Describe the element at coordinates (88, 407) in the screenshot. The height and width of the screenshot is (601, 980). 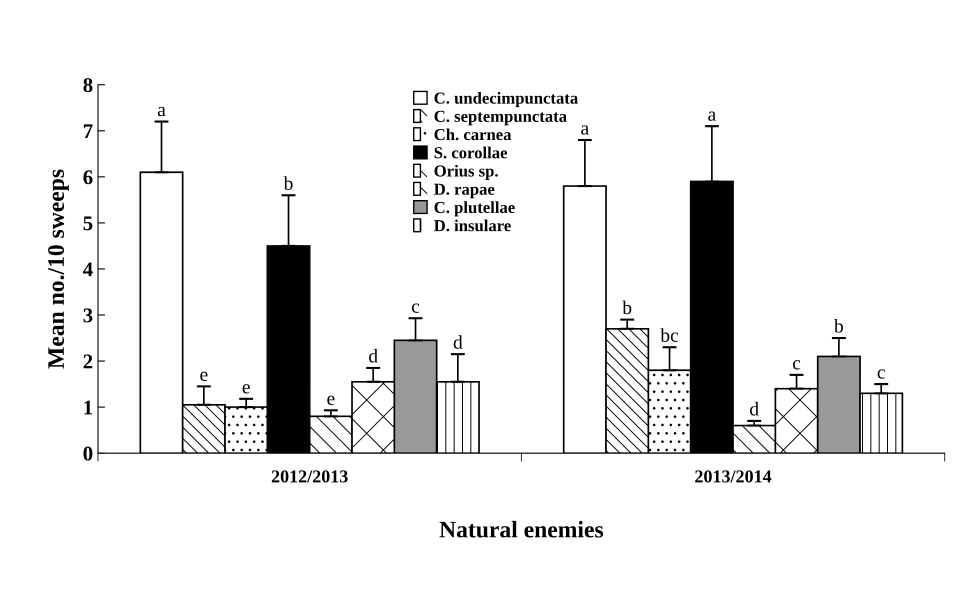
I see `y-tick-label: 1` at that location.